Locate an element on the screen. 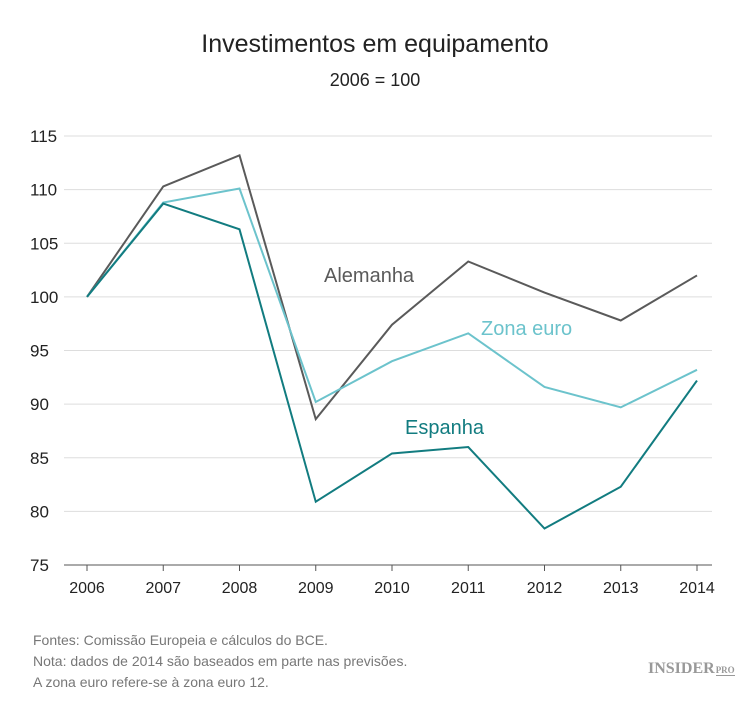  y-tick-label: 85 is located at coordinates (39, 458).